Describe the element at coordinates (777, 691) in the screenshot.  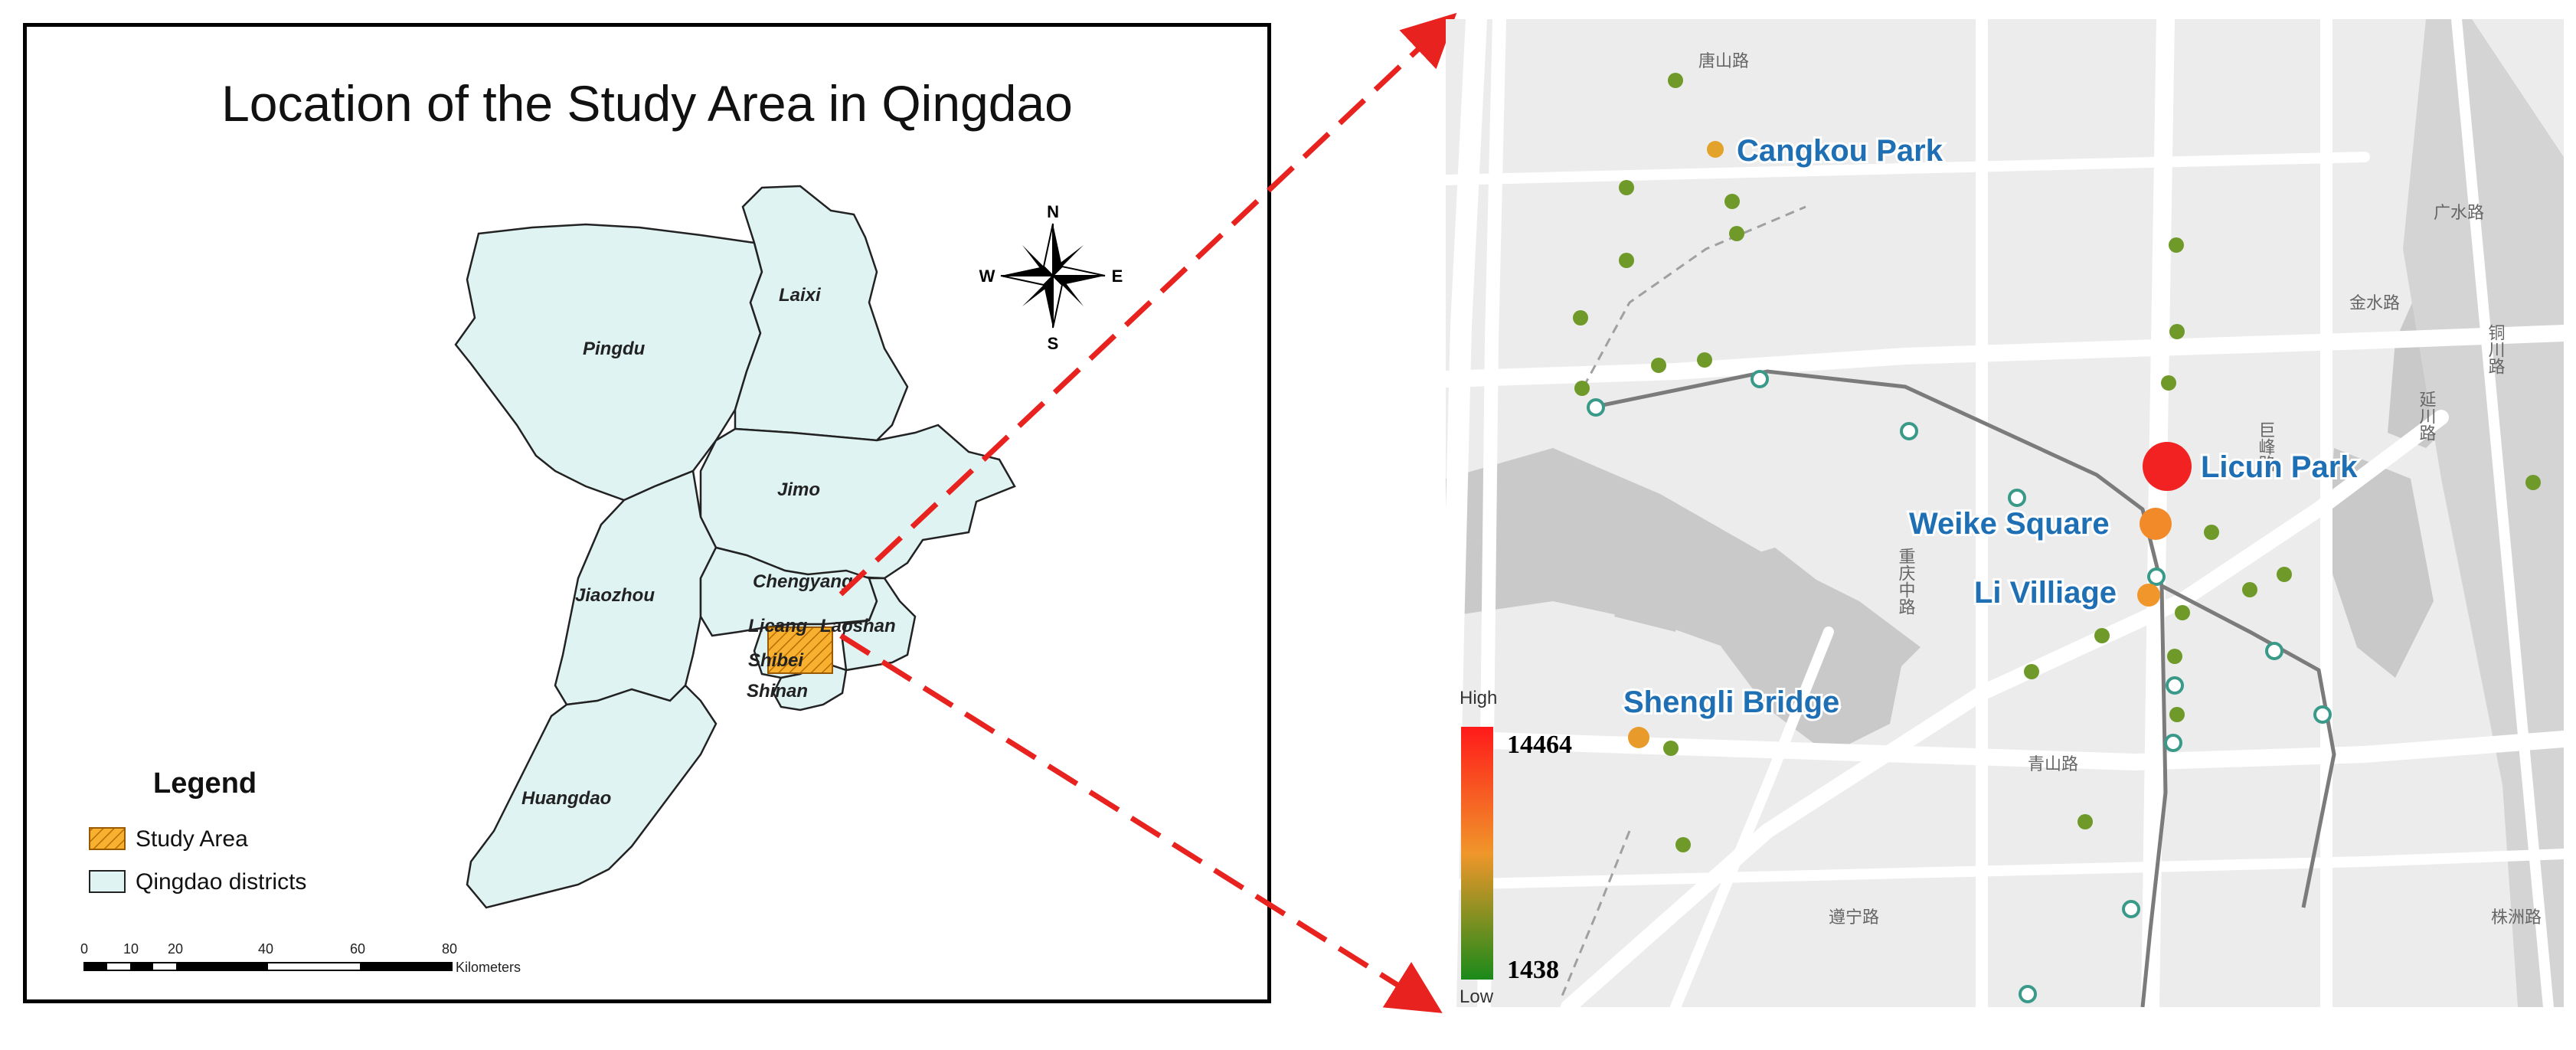
I see `label-shinan: Shinan` at that location.